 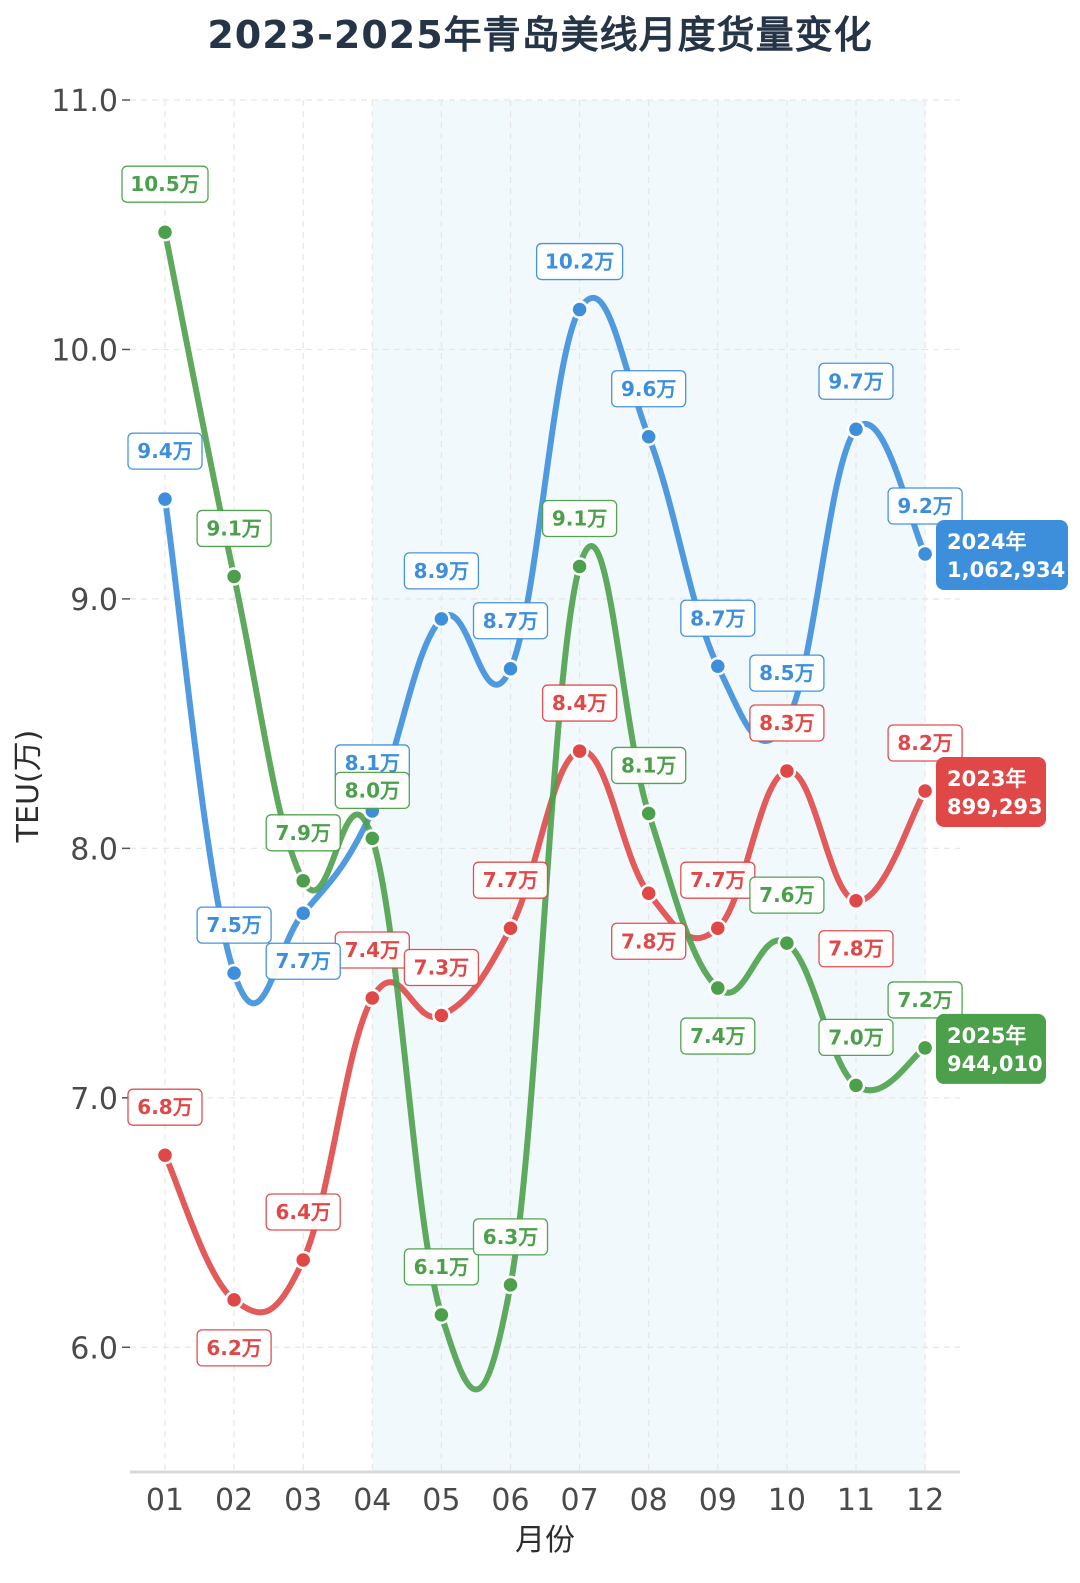 I want to click on data-label-text: 8.0万, so click(x=372, y=790).